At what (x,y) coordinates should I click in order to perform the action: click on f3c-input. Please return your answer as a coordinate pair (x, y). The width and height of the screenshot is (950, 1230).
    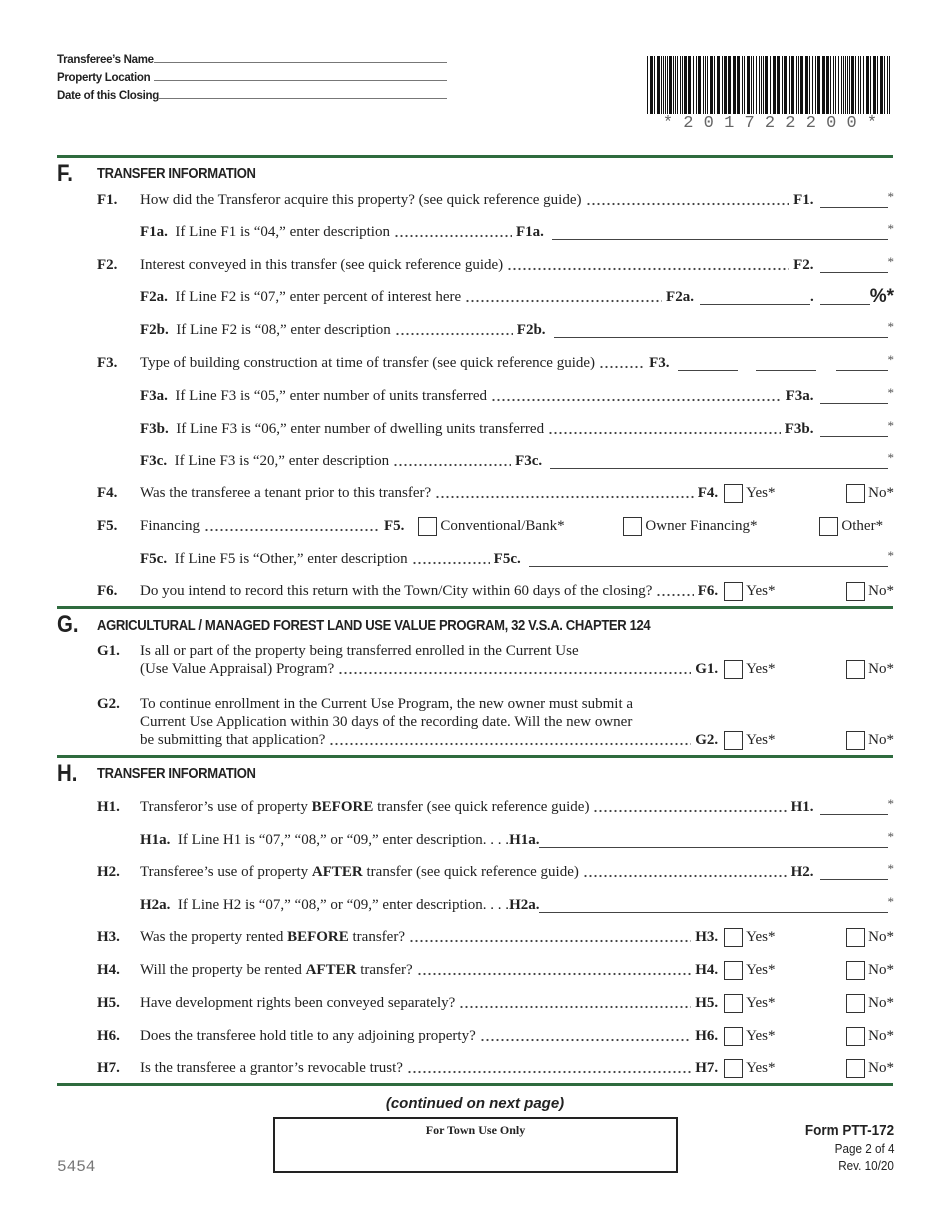
    Looking at the image, I should click on (719, 461).